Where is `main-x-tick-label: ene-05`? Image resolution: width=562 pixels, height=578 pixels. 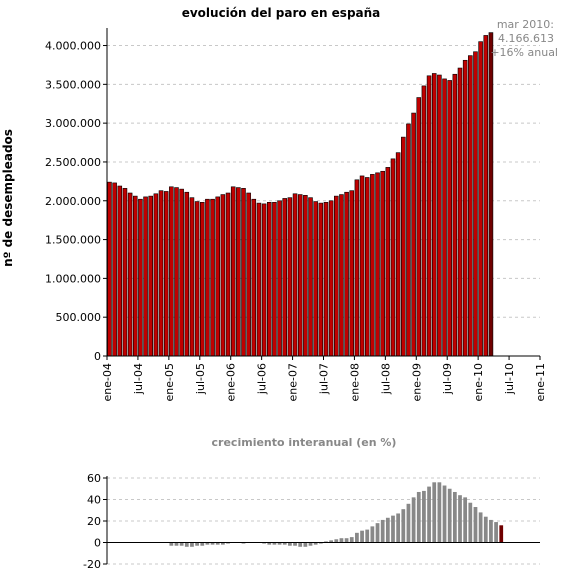 main-x-tick-label: ene-05 is located at coordinates (169, 382).